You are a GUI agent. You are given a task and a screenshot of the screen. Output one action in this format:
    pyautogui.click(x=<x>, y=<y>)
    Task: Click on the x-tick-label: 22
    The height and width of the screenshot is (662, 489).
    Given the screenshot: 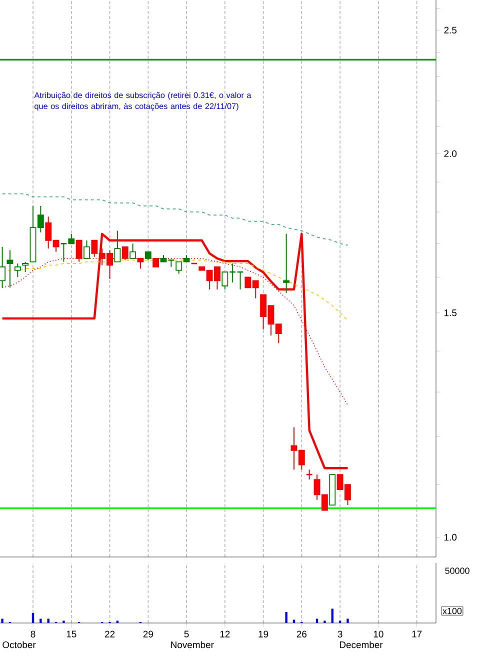 What is the action you would take?
    pyautogui.click(x=109, y=634)
    